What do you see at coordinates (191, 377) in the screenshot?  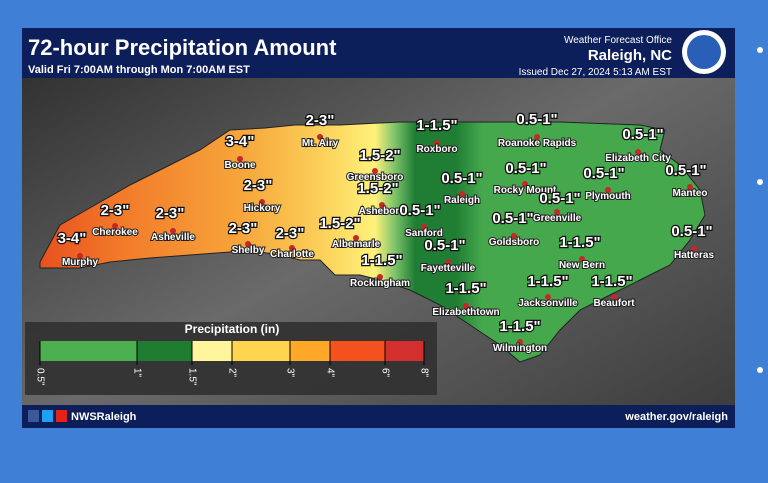 I see `legend-tick-label: 1.5"` at bounding box center [191, 377].